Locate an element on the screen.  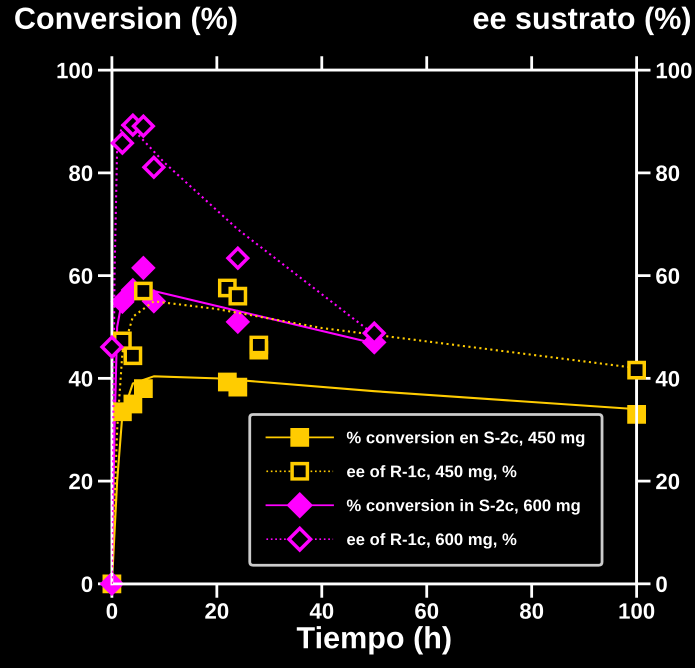
y2-tick-label: 80 is located at coordinates (668, 173).